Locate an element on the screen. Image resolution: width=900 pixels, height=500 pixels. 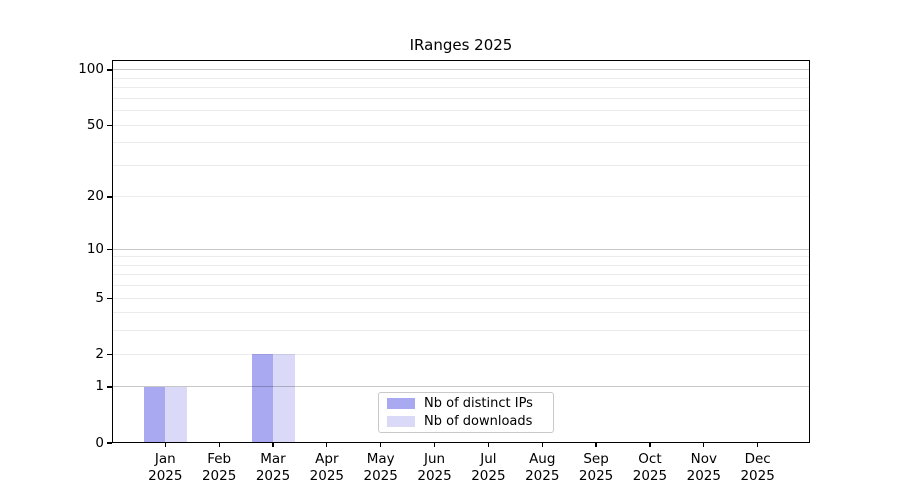
legend-label-downloads: Nb of downloads is located at coordinates (478, 421).